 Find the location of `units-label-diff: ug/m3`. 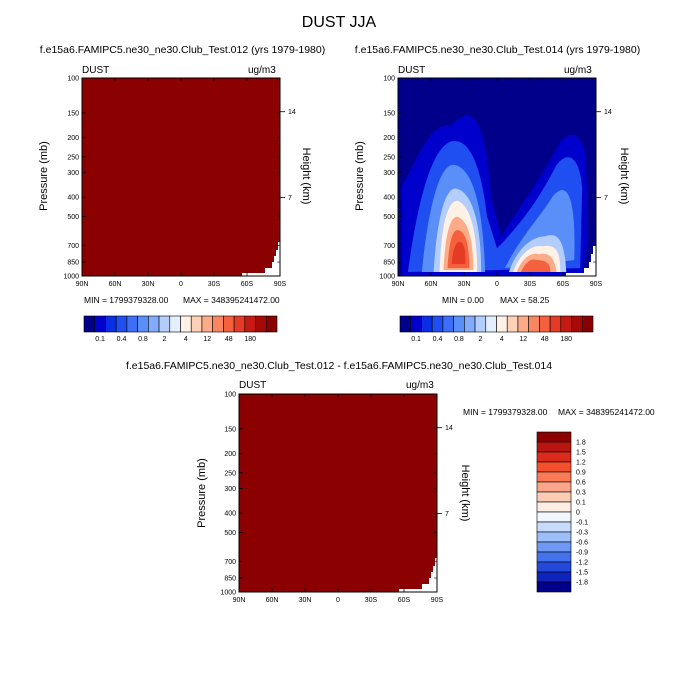

units-label-diff: ug/m3 is located at coordinates (420, 385).